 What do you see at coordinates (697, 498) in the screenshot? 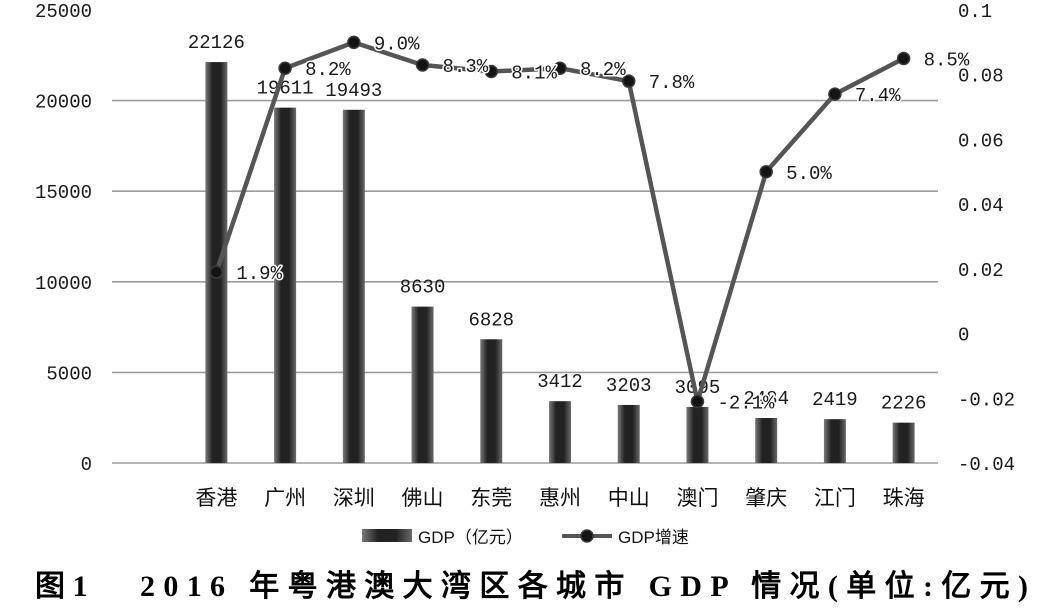
I see `category-label: 澳门` at bounding box center [697, 498].